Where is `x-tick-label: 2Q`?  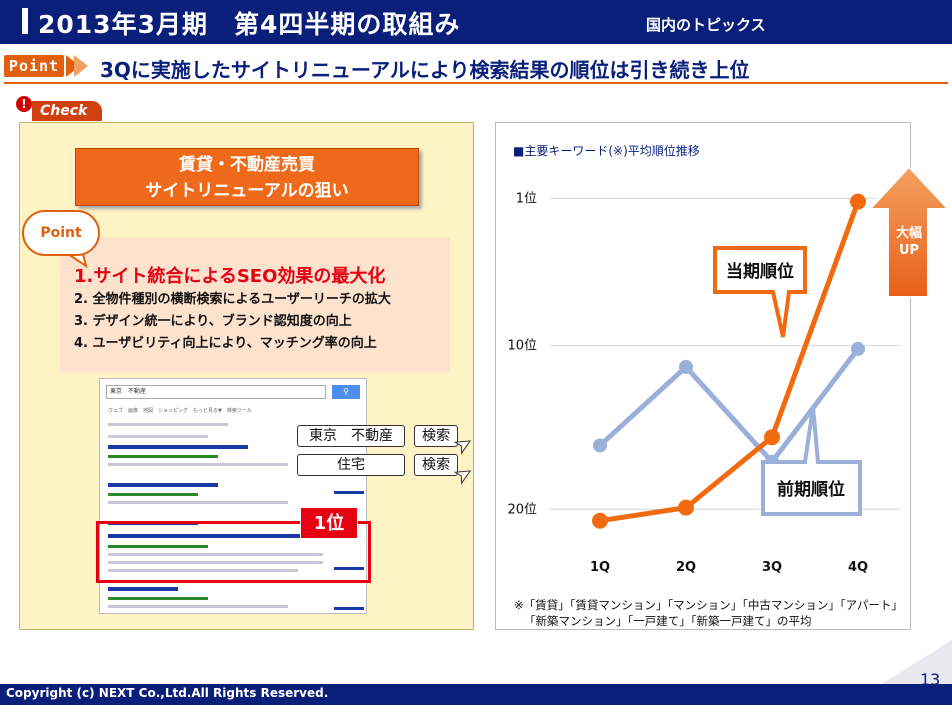 x-tick-label: 2Q is located at coordinates (686, 567).